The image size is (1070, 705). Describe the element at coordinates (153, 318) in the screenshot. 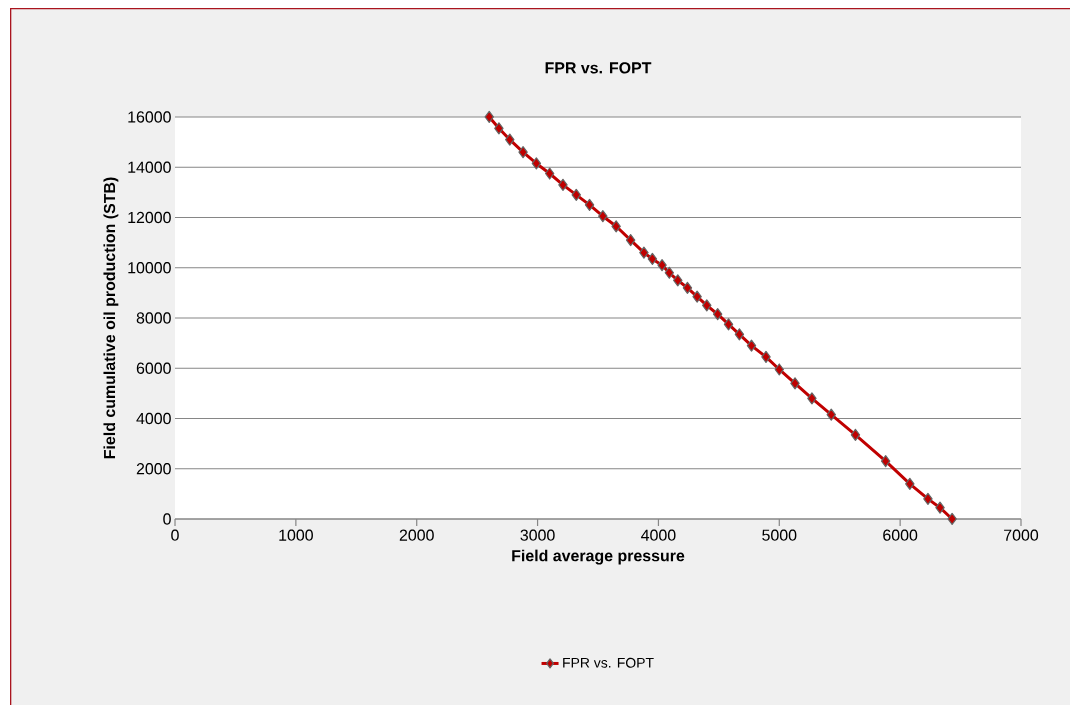

I see `y-tick-label: 8000` at that location.